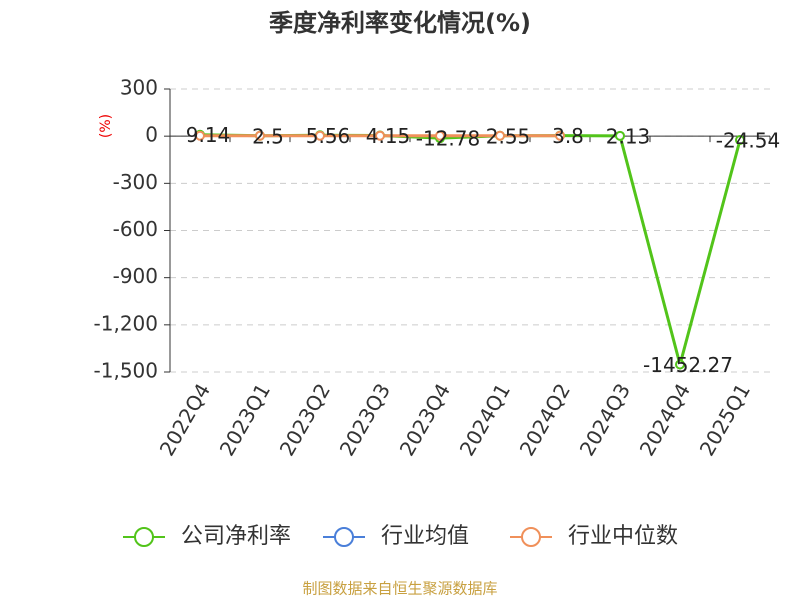  Describe the element at coordinates (688, 365) in the screenshot. I see `data-label: -1452.27` at that location.